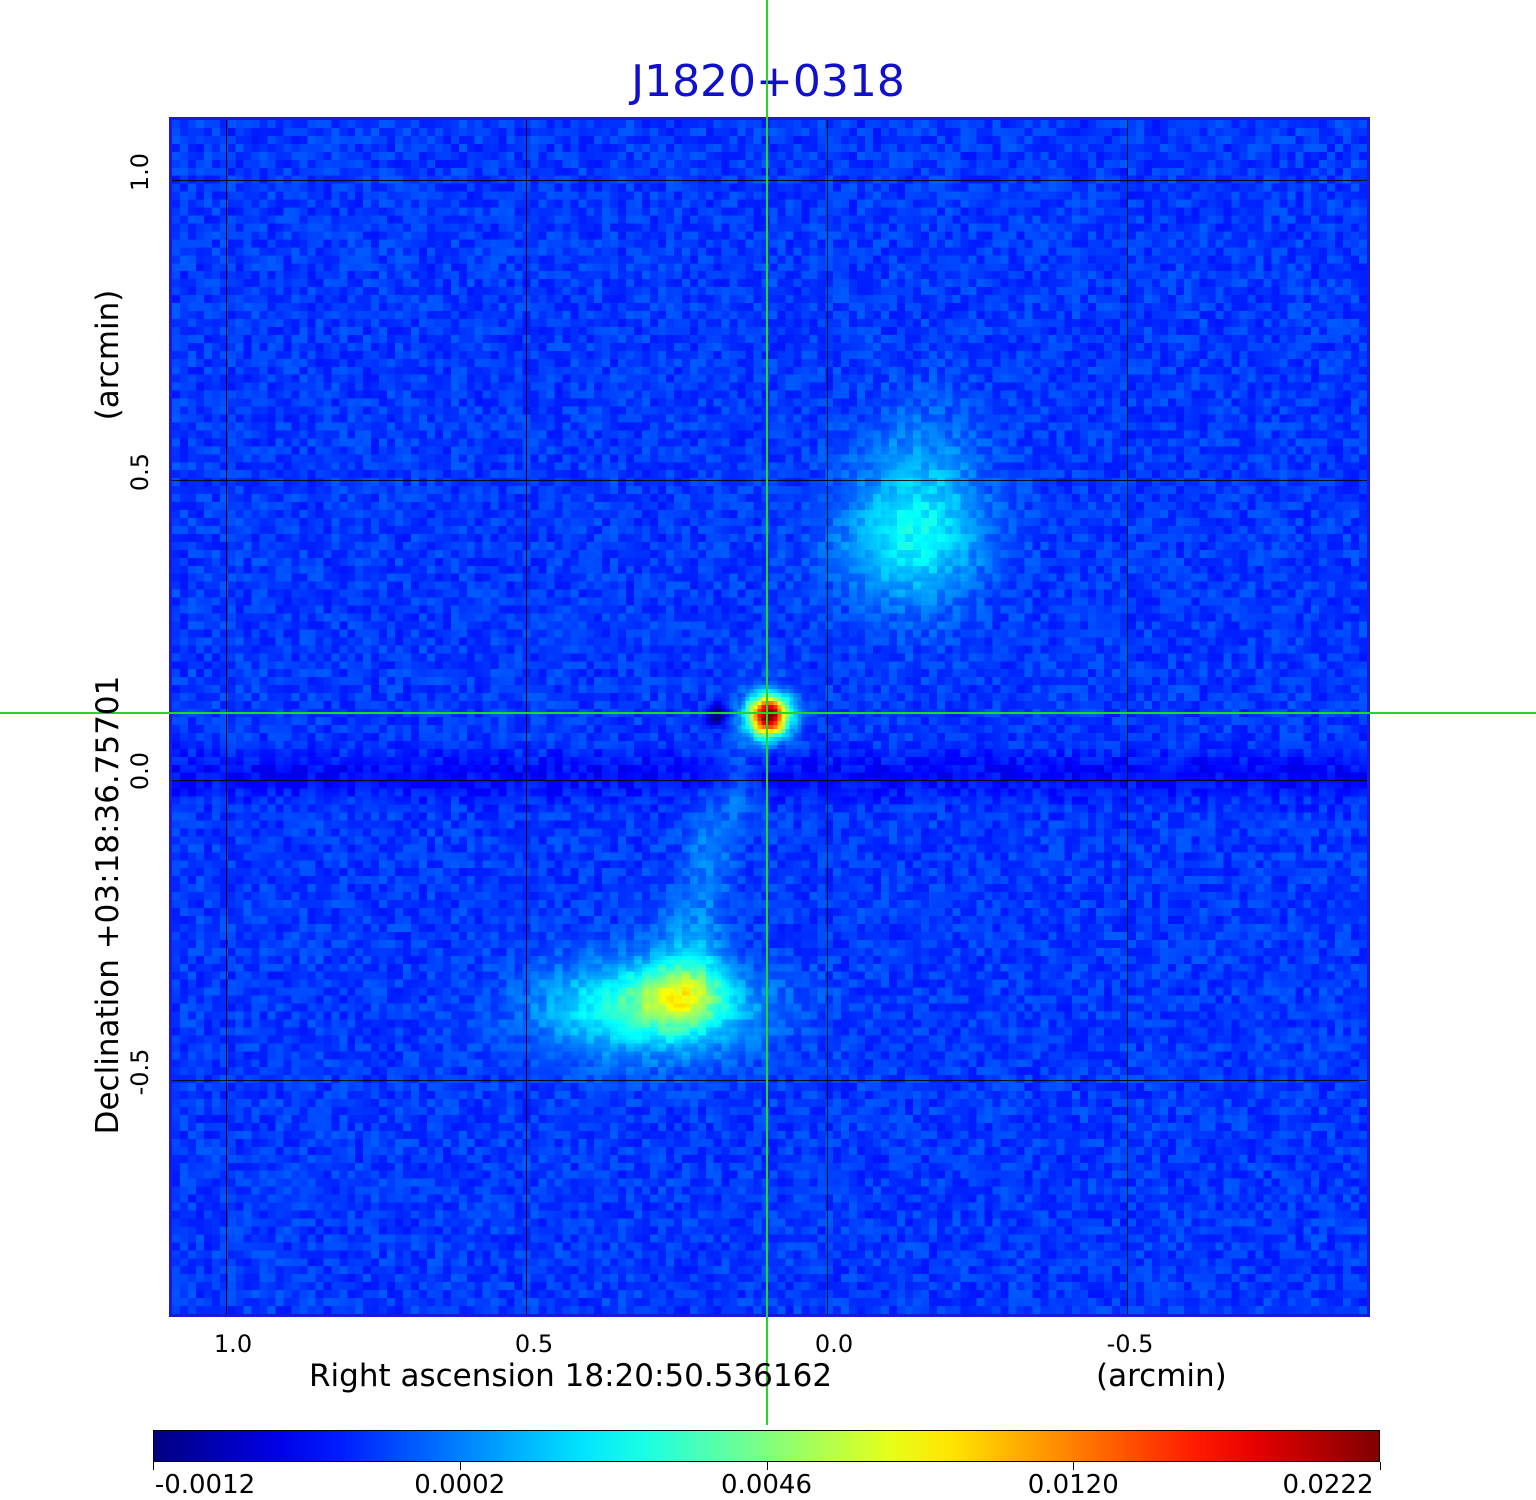 This screenshot has width=1536, height=1500. I want to click on x-axis-label: Right ascension 18:20:50.536162, so click(571, 1376).